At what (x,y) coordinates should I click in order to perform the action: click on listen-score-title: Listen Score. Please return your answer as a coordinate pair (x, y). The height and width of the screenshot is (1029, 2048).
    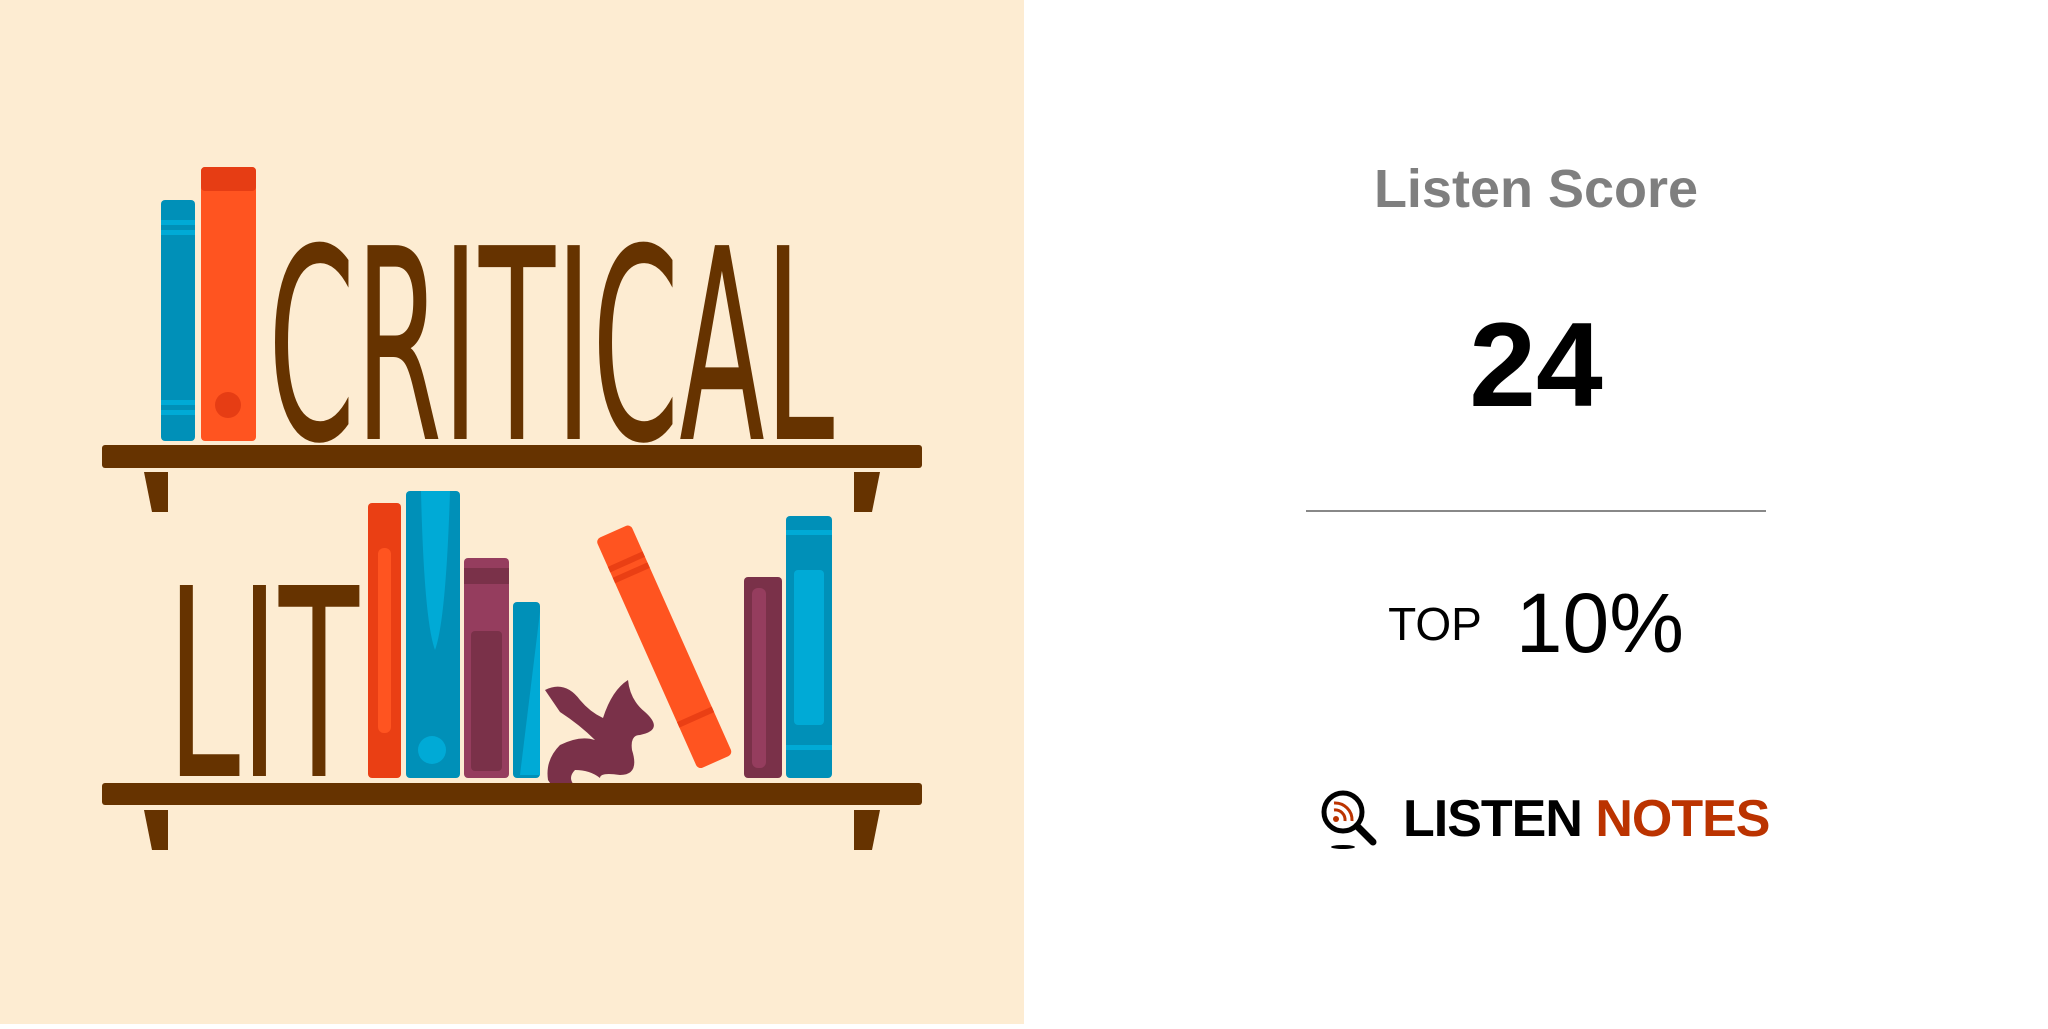
    Looking at the image, I should click on (1536, 189).